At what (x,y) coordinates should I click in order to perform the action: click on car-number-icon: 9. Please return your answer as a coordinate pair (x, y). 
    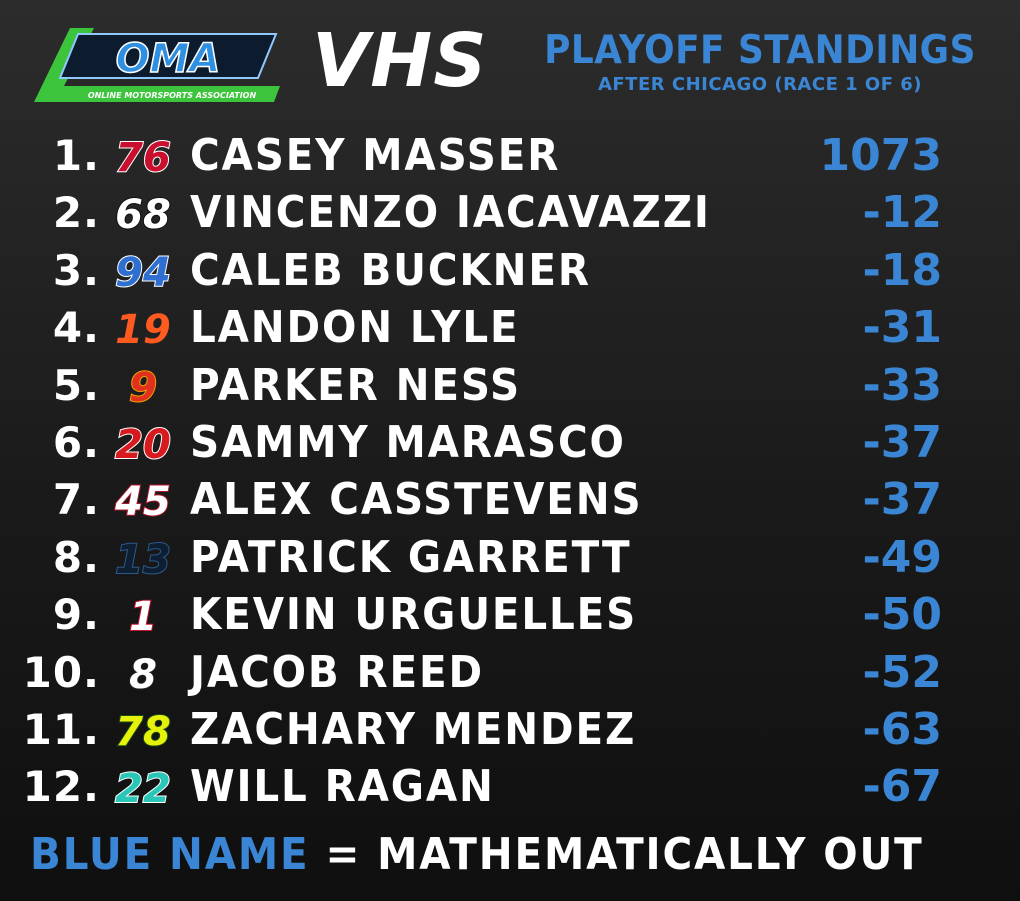
    Looking at the image, I should click on (143, 385).